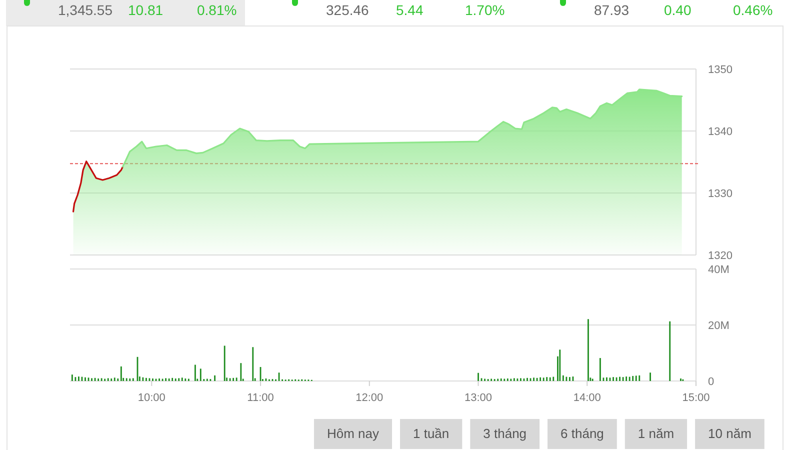 The height and width of the screenshot is (450, 800). Describe the element at coordinates (587, 398) in the screenshot. I see `x-tick-label: 14:00` at that location.